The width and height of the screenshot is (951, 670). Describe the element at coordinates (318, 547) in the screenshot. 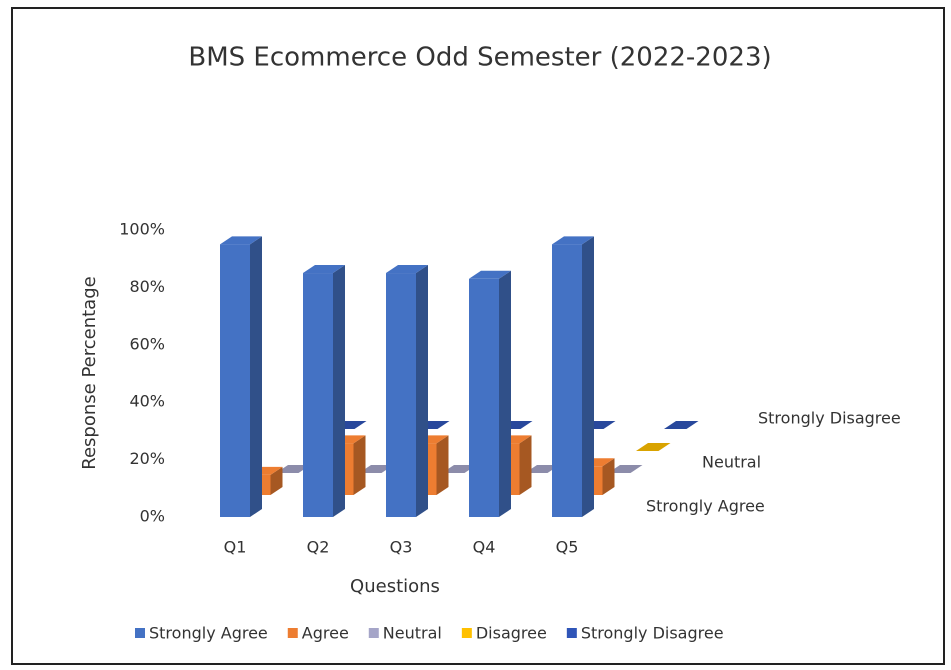

I see `x-tick-label: Q2` at that location.